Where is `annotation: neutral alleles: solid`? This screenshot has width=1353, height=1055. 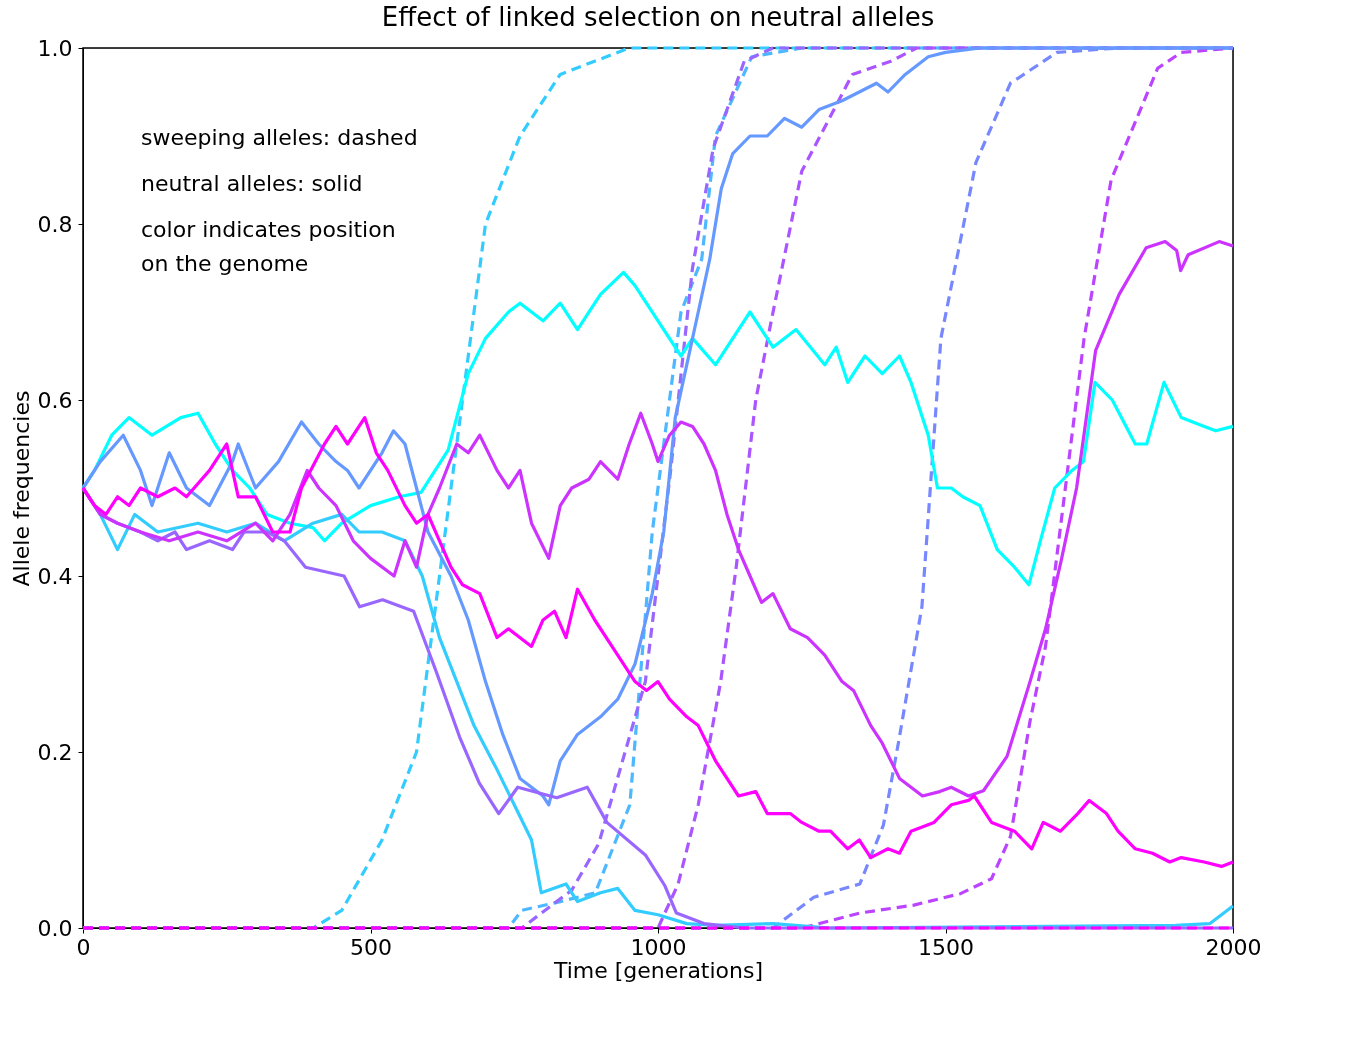 annotation: neutral alleles: solid is located at coordinates (252, 183).